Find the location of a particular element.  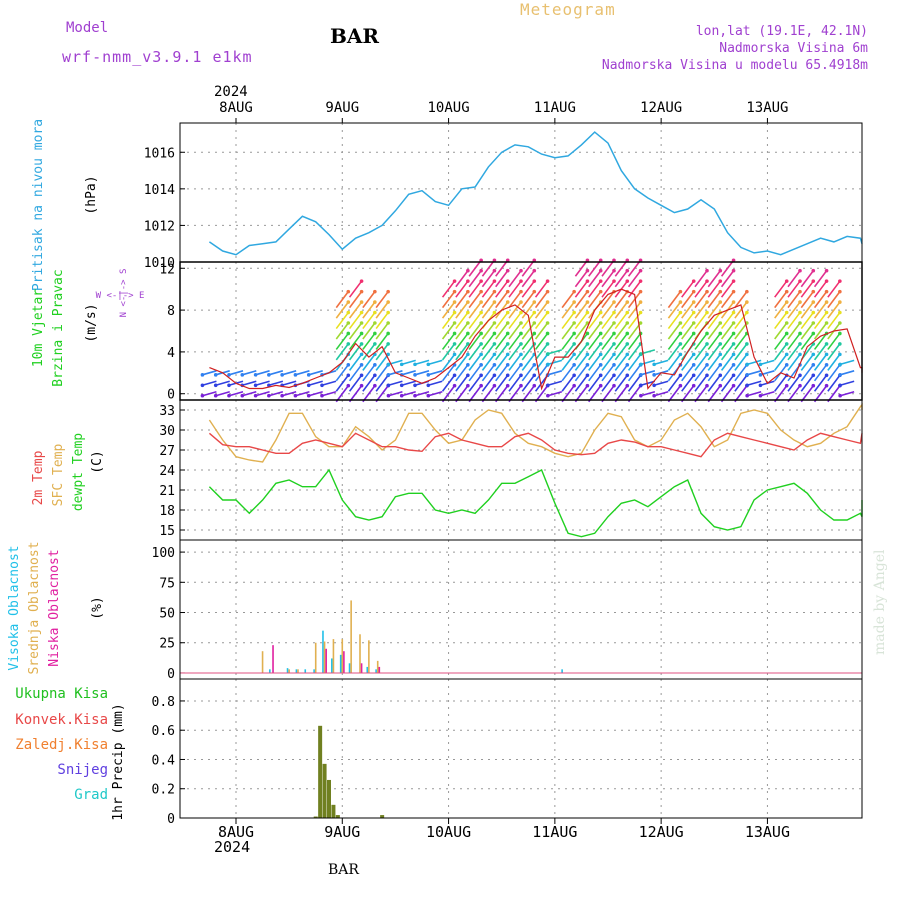

y-tick-label: 25 is located at coordinates (167, 644).